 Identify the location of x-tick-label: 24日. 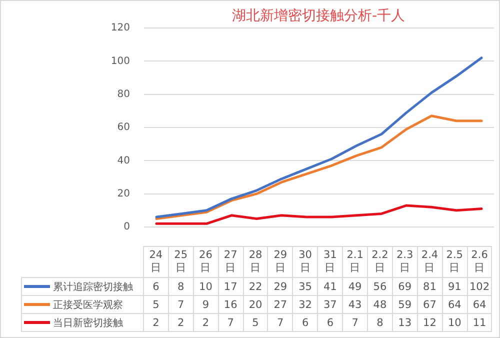
(156, 262).